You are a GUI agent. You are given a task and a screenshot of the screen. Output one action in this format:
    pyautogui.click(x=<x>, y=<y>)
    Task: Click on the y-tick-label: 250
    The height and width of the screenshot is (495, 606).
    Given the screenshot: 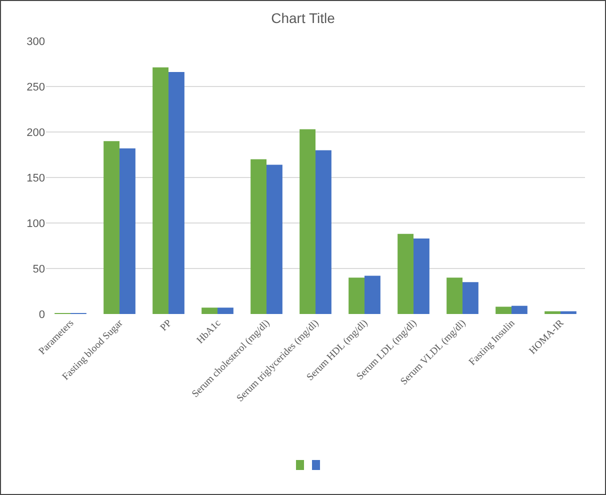 What is the action you would take?
    pyautogui.click(x=35, y=87)
    